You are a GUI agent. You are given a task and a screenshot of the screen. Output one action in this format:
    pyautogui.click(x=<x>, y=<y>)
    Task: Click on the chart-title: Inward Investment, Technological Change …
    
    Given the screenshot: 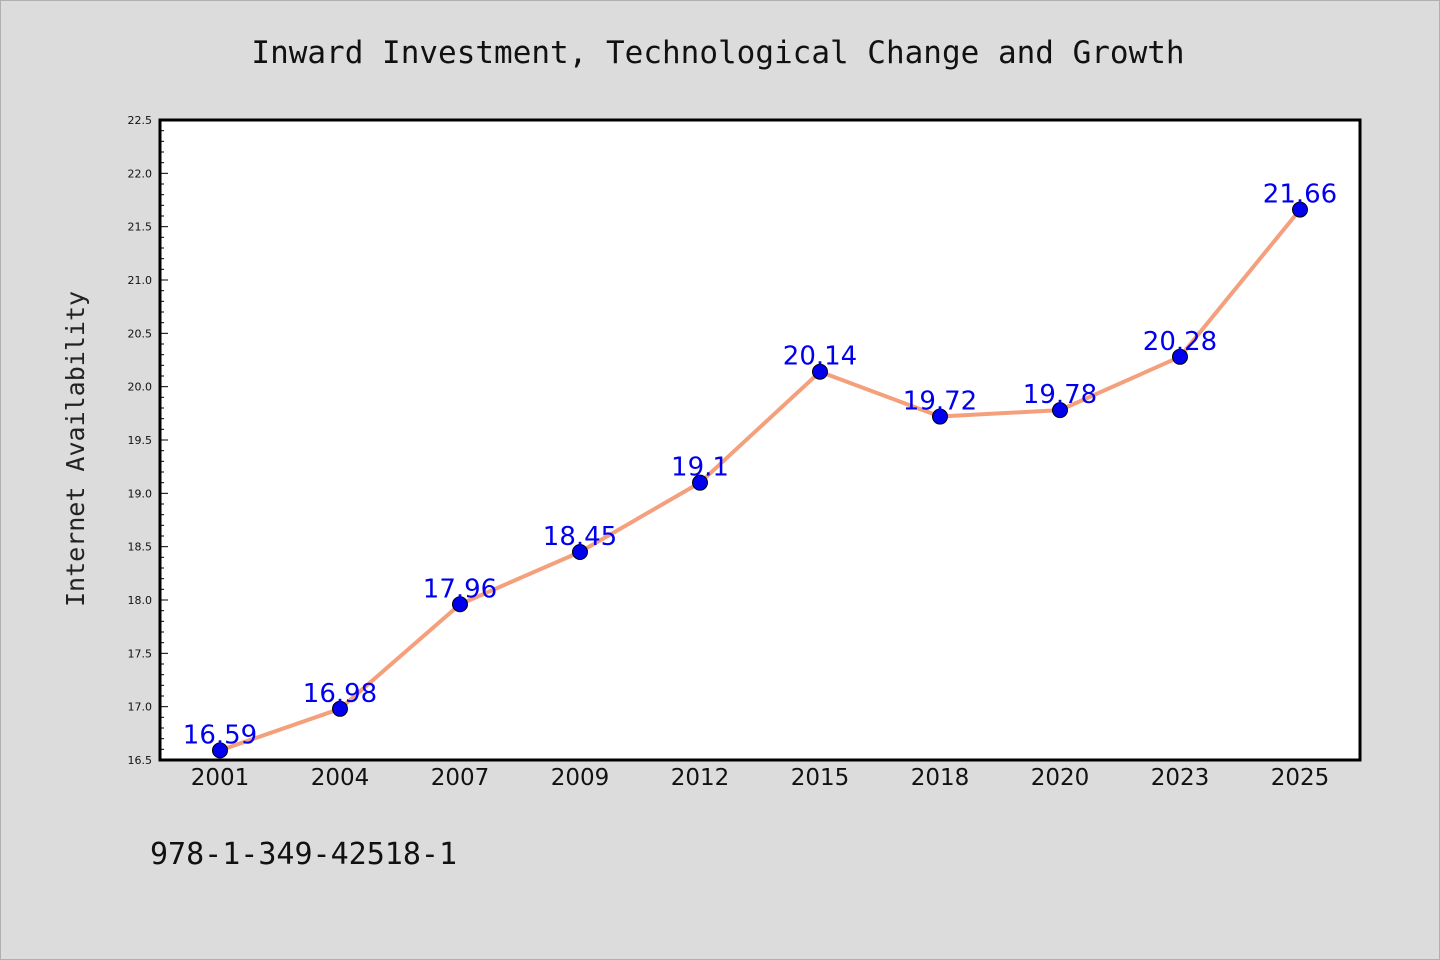 What is the action you would take?
    pyautogui.click(x=717, y=53)
    